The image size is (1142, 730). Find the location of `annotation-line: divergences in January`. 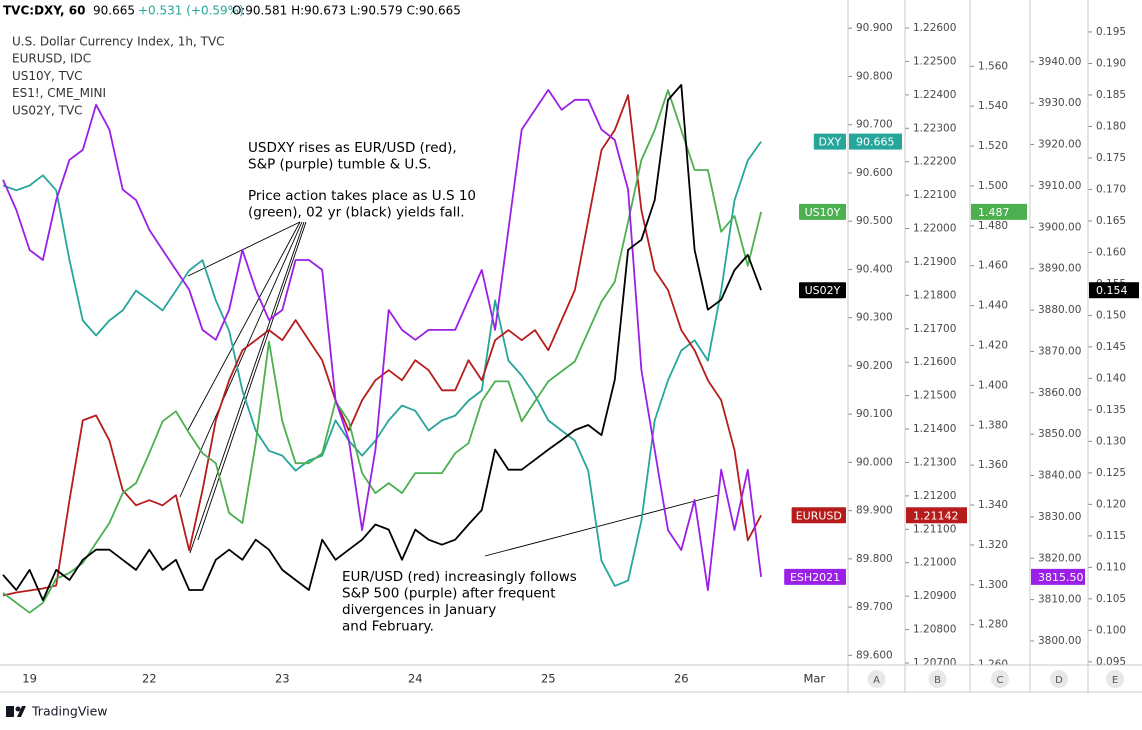

annotation-line: divergences in January is located at coordinates (419, 610).